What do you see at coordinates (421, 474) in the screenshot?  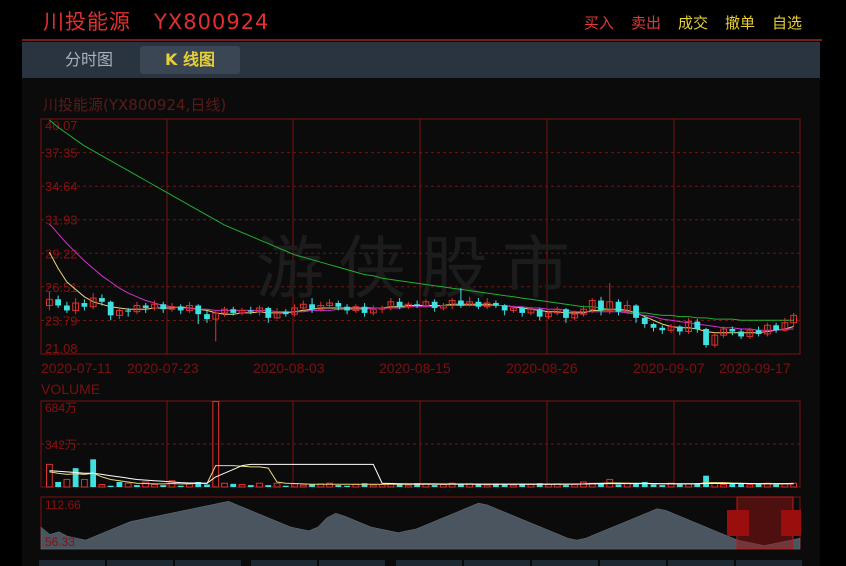 I see `volume-average-line` at bounding box center [421, 474].